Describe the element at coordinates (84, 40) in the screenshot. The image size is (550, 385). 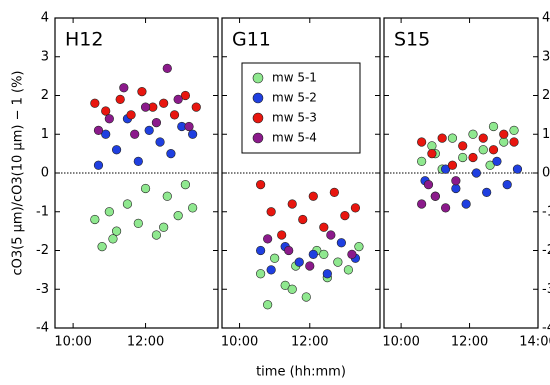
I see `panel-title: H12` at that location.